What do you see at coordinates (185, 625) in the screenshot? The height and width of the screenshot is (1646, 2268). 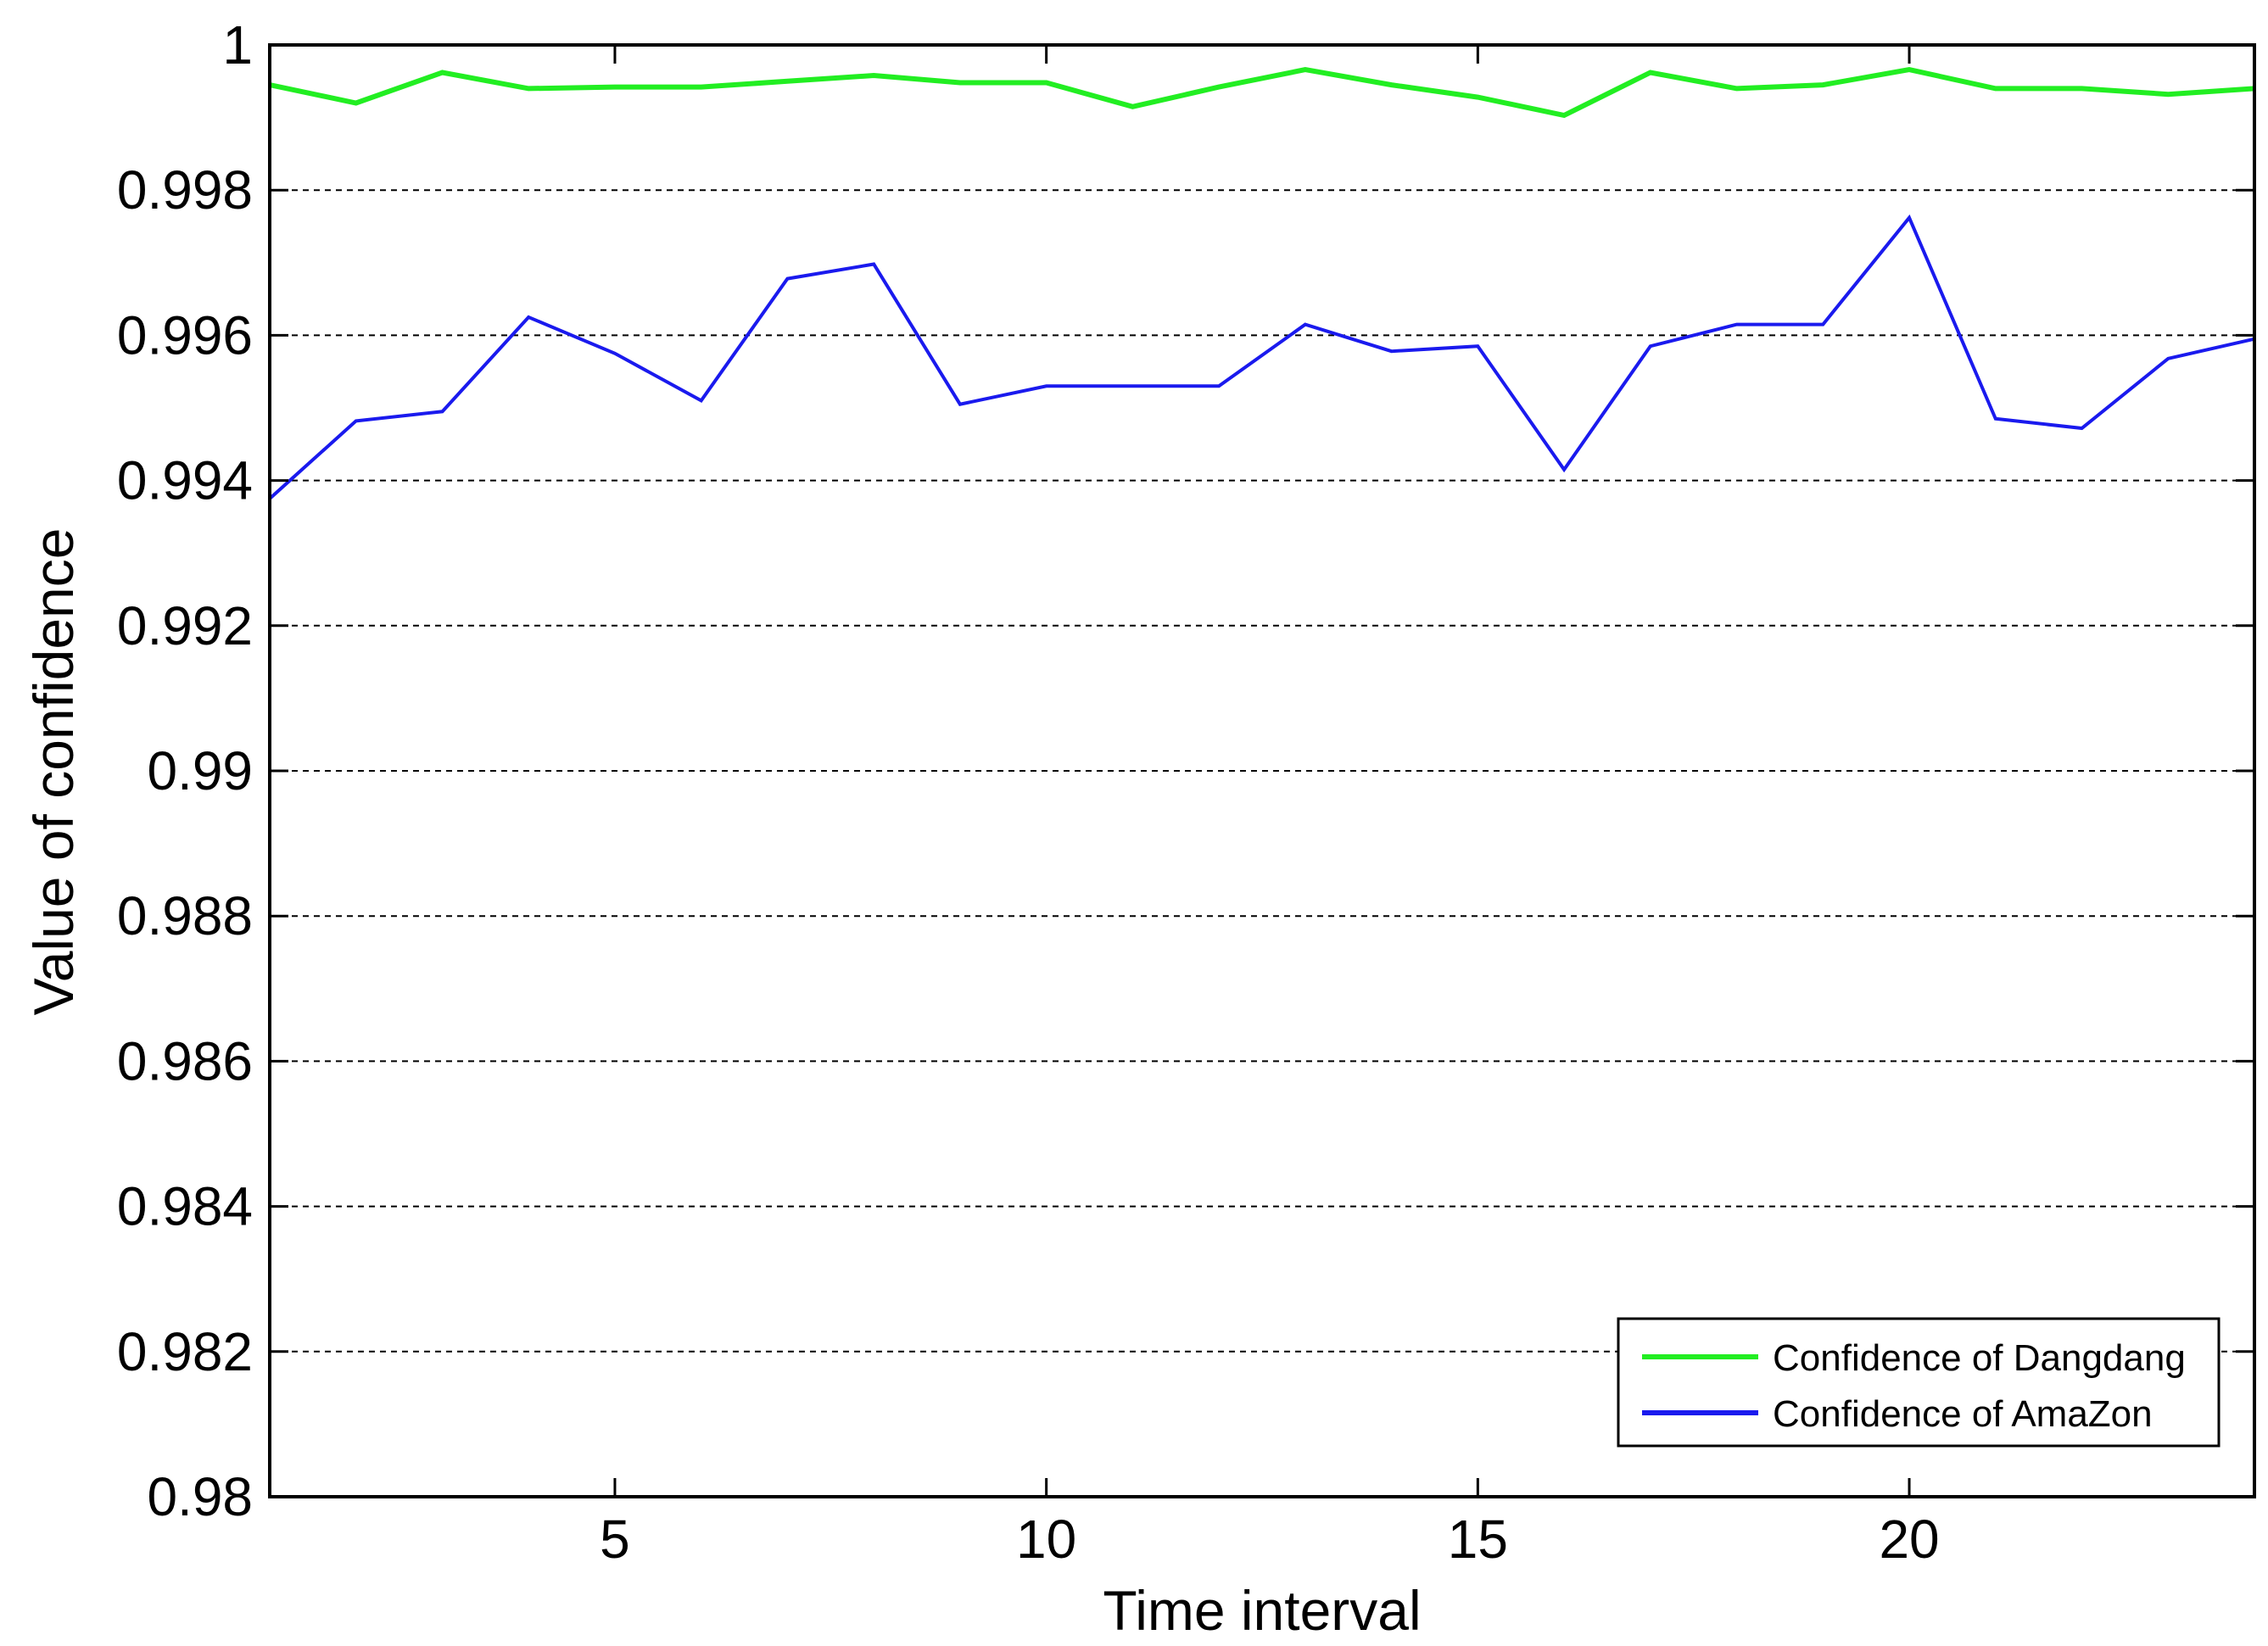 I see `y-tick-label: 0.992` at bounding box center [185, 625].